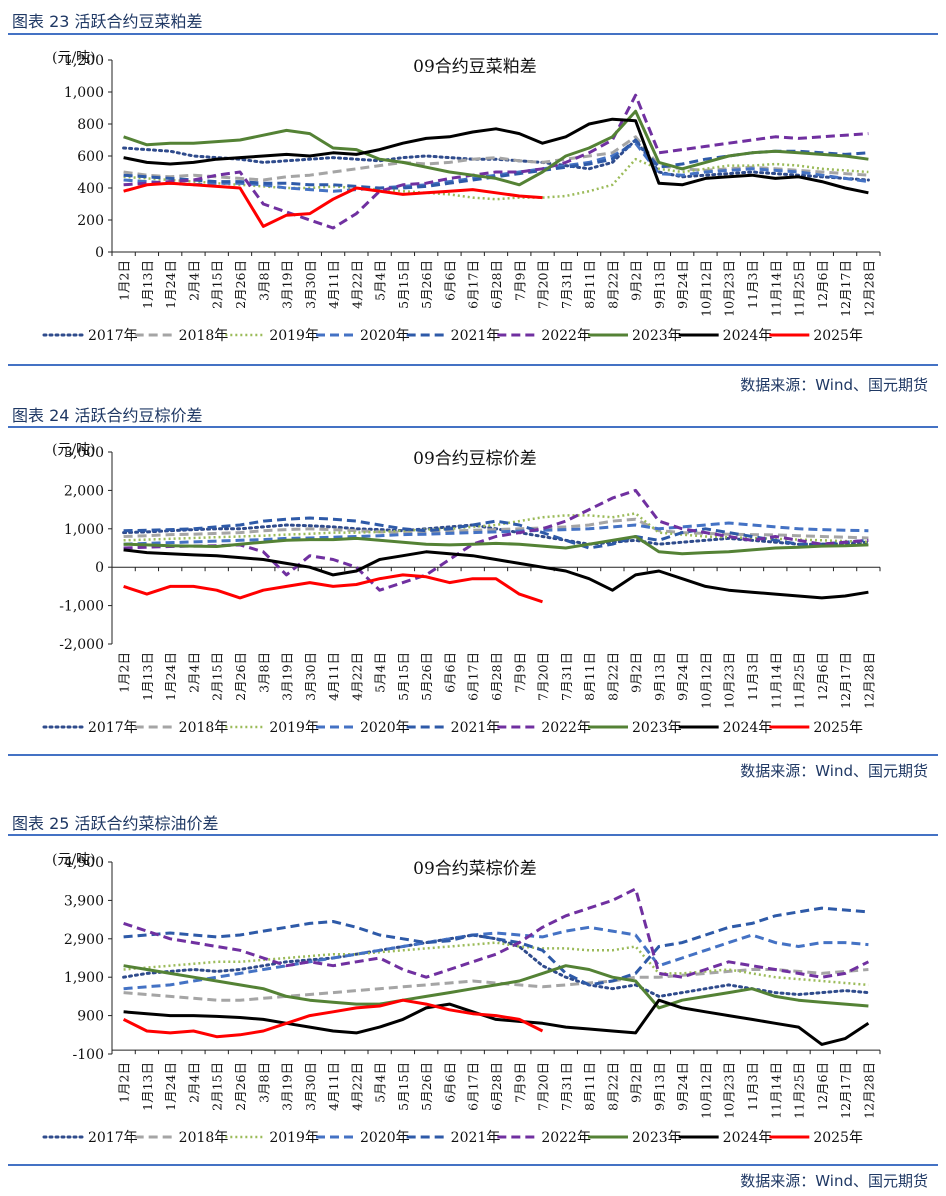 The image size is (946, 1196). Describe the element at coordinates (124, 1082) in the screenshot. I see `x-tick-label: 1月2日` at that location.